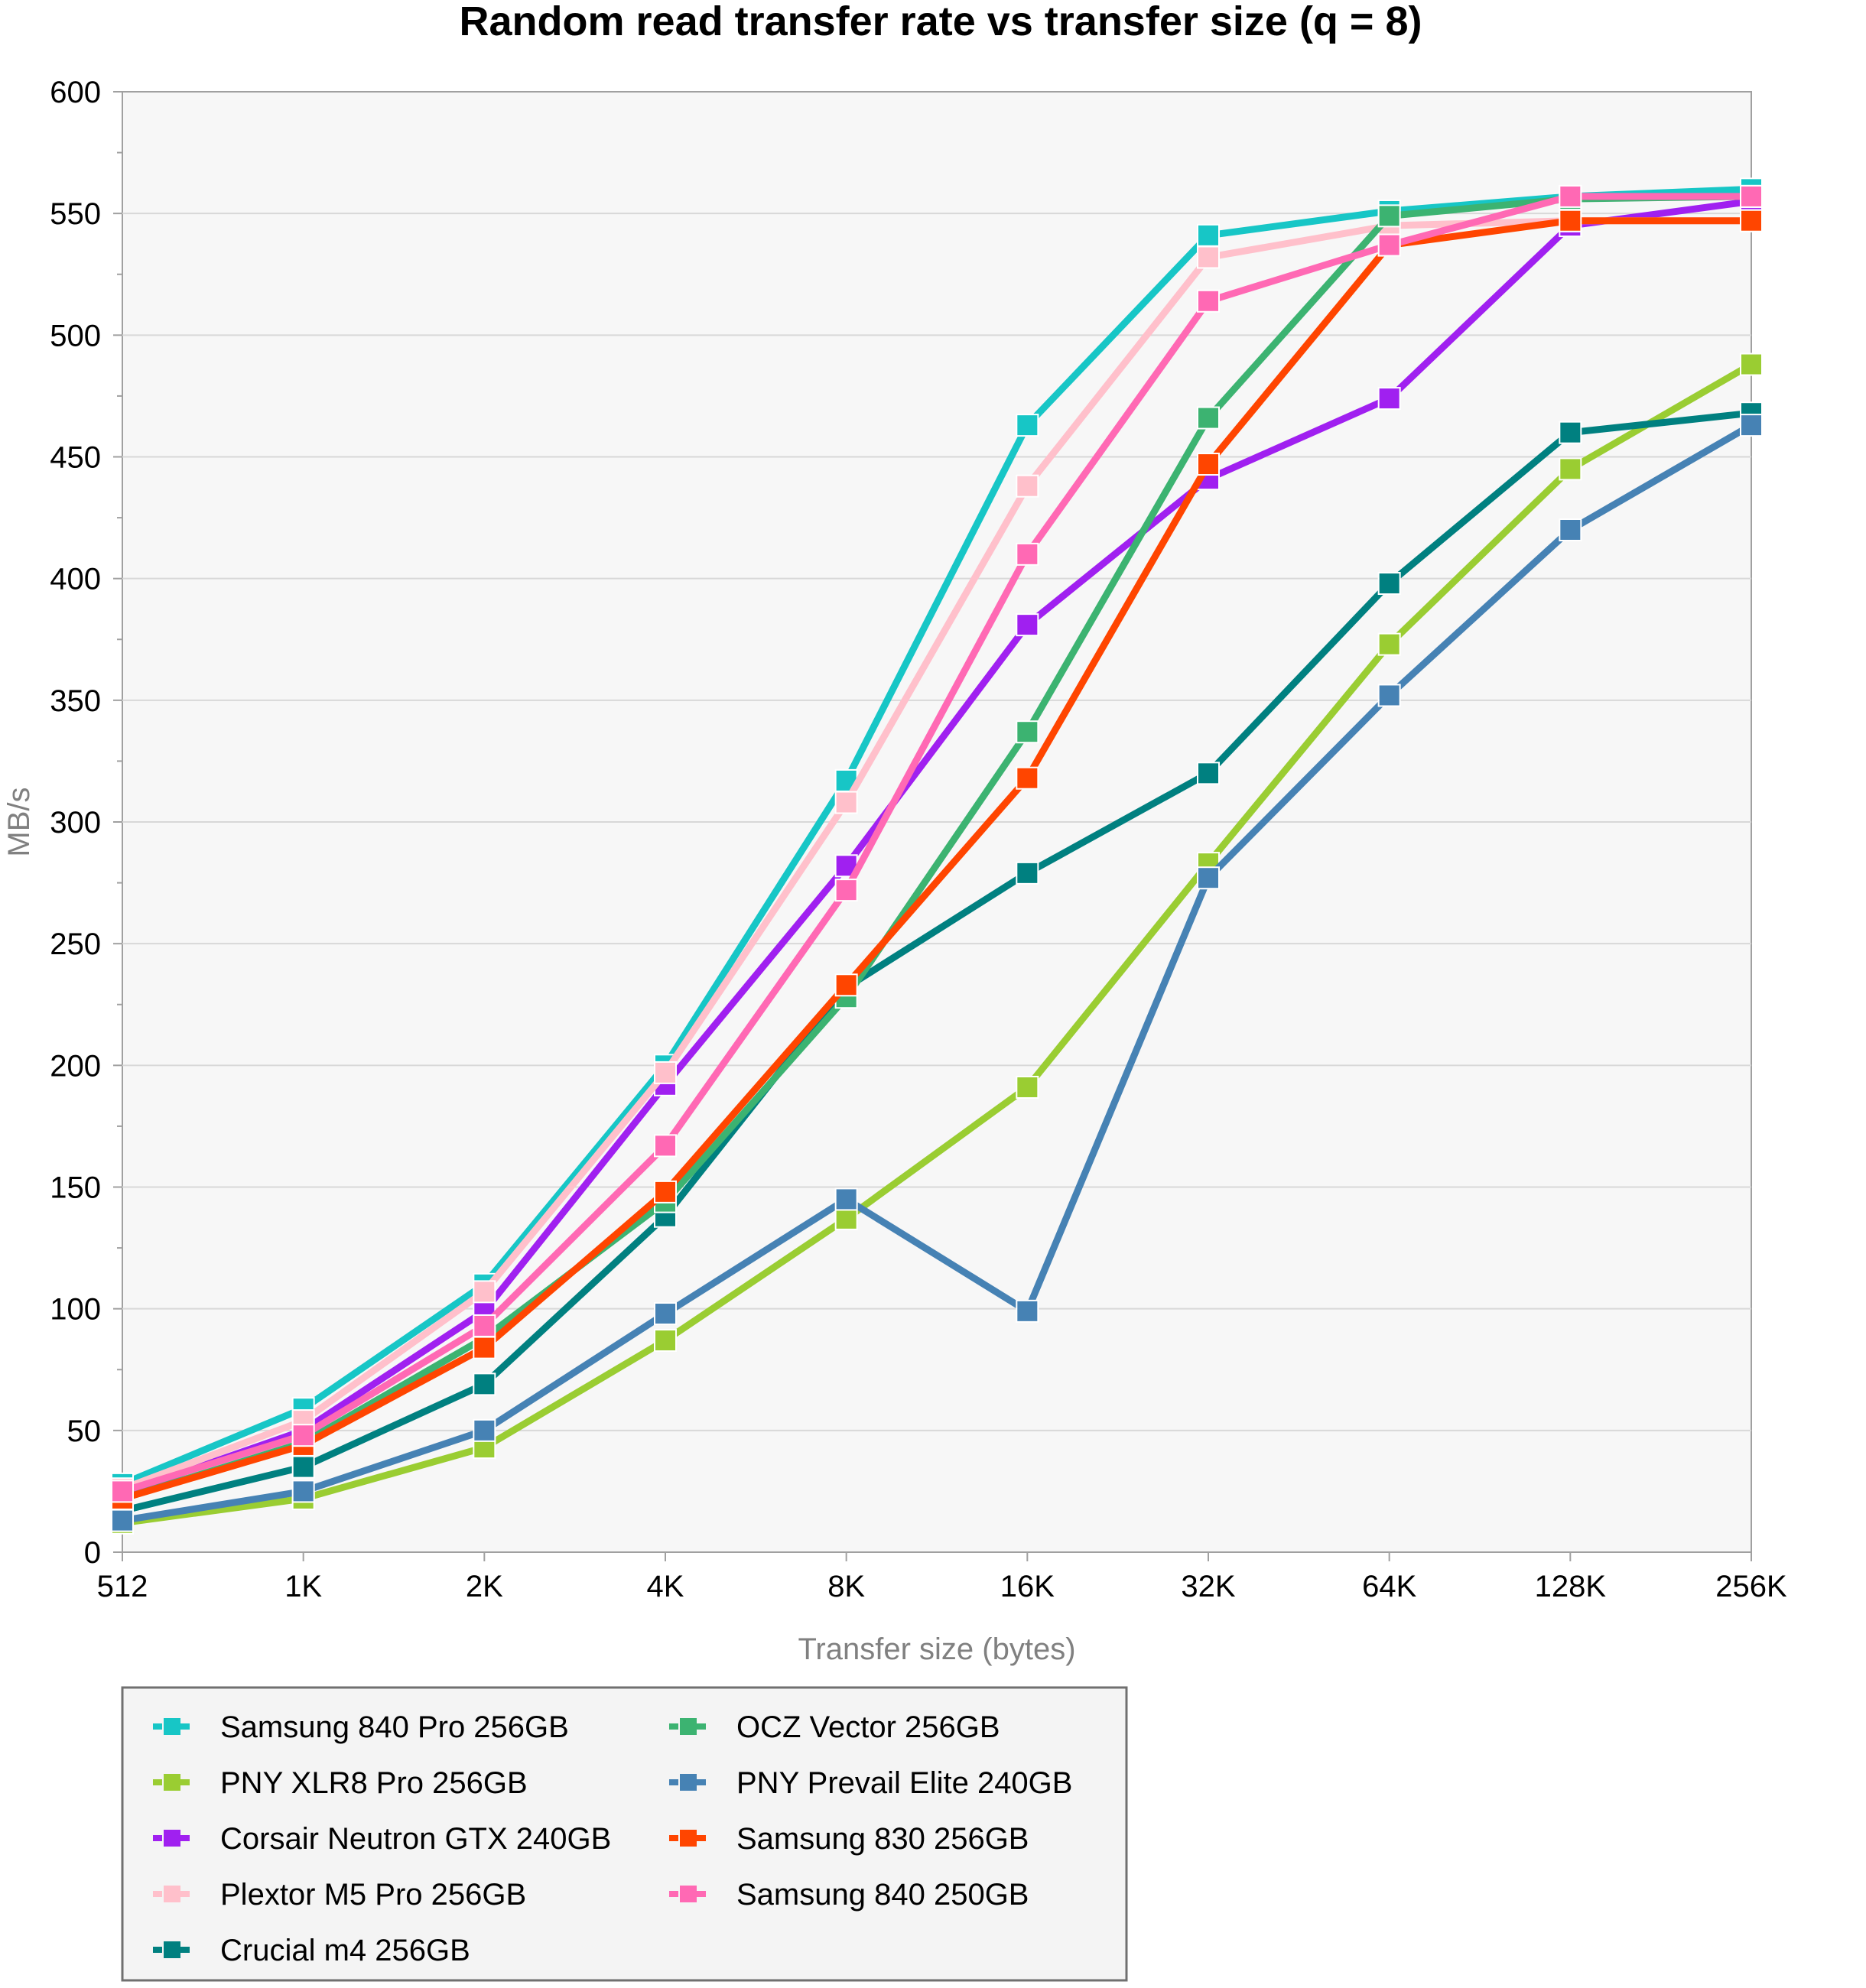 The height and width of the screenshot is (1988, 1866). Describe the element at coordinates (75, 579) in the screenshot. I see `y-tick-label: 400` at that location.